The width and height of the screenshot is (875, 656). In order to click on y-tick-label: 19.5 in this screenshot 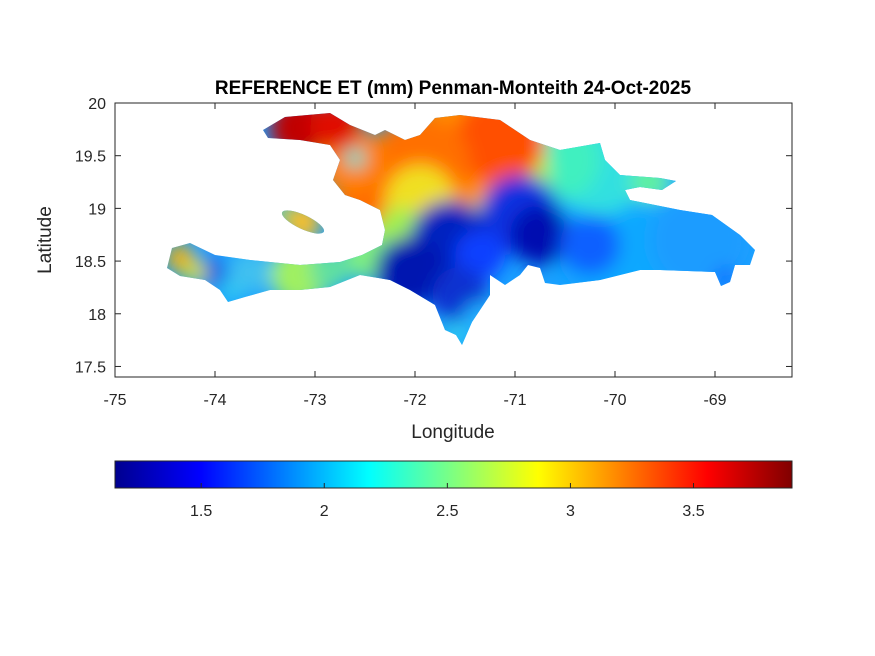, I will do `click(90, 157)`.